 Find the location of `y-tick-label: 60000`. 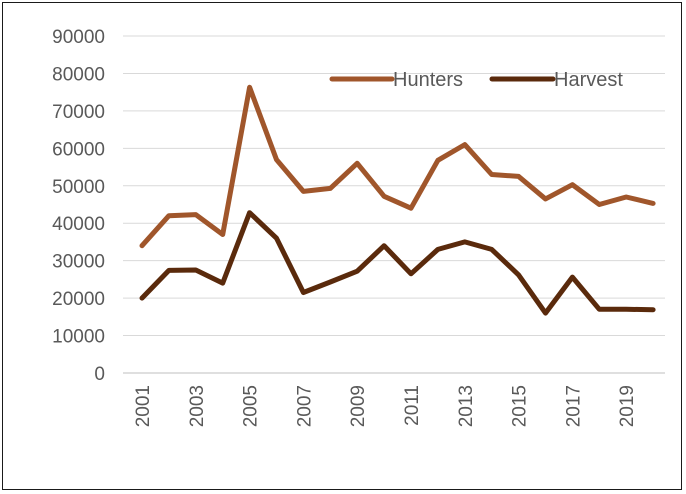

y-tick-label: 60000 is located at coordinates (78, 149).